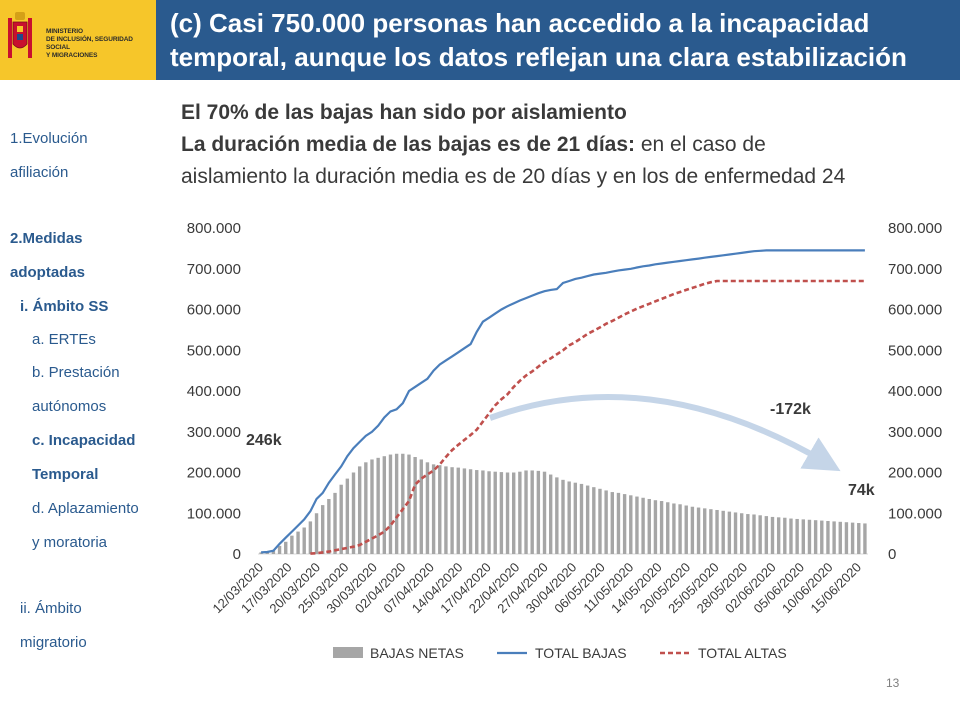 Image resolution: width=960 pixels, height=720 pixels. I want to click on y-tick-left: 800.000, so click(214, 228).